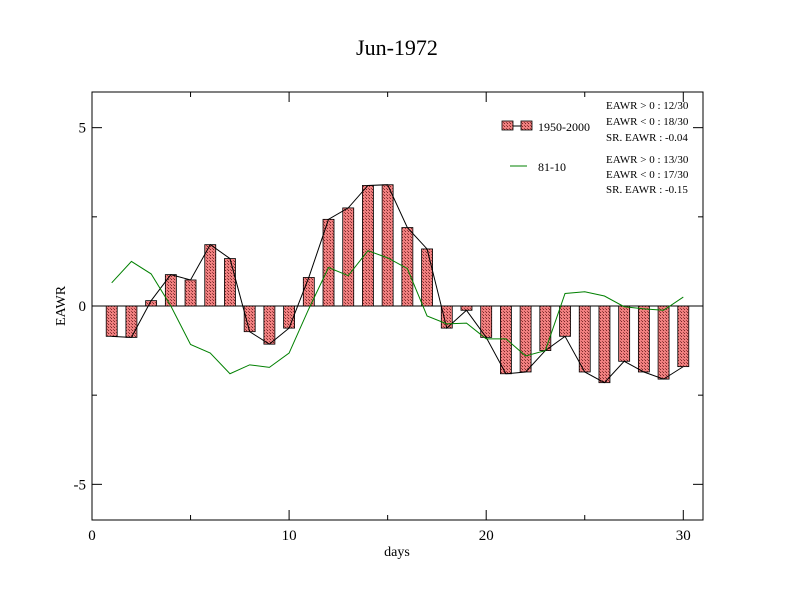 This screenshot has width=792, height=612. Describe the element at coordinates (397, 552) in the screenshot. I see `x-axis-label: days` at that location.